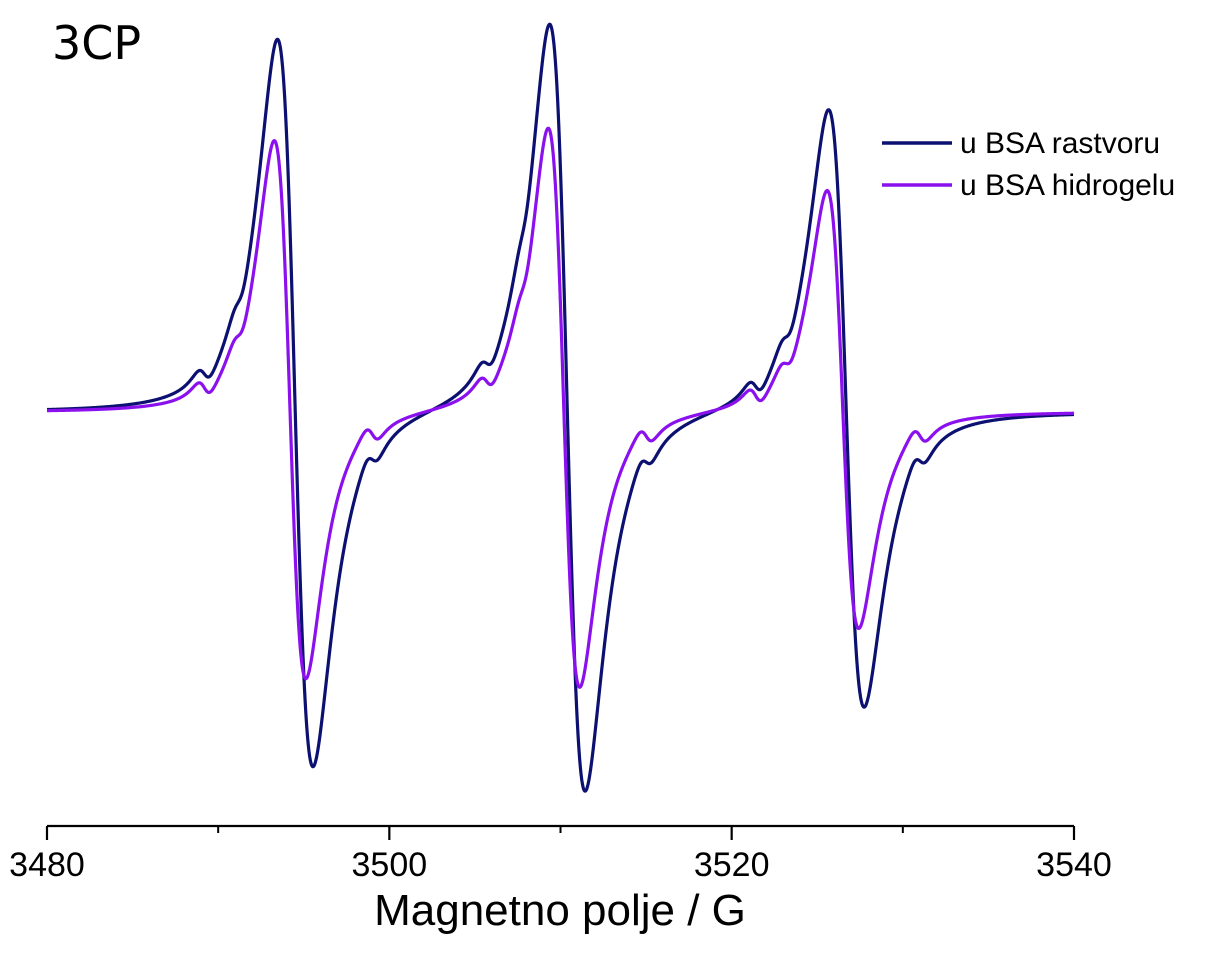  I want to click on x-axis: 3480 3500 3520 3540, so click(560, 855).